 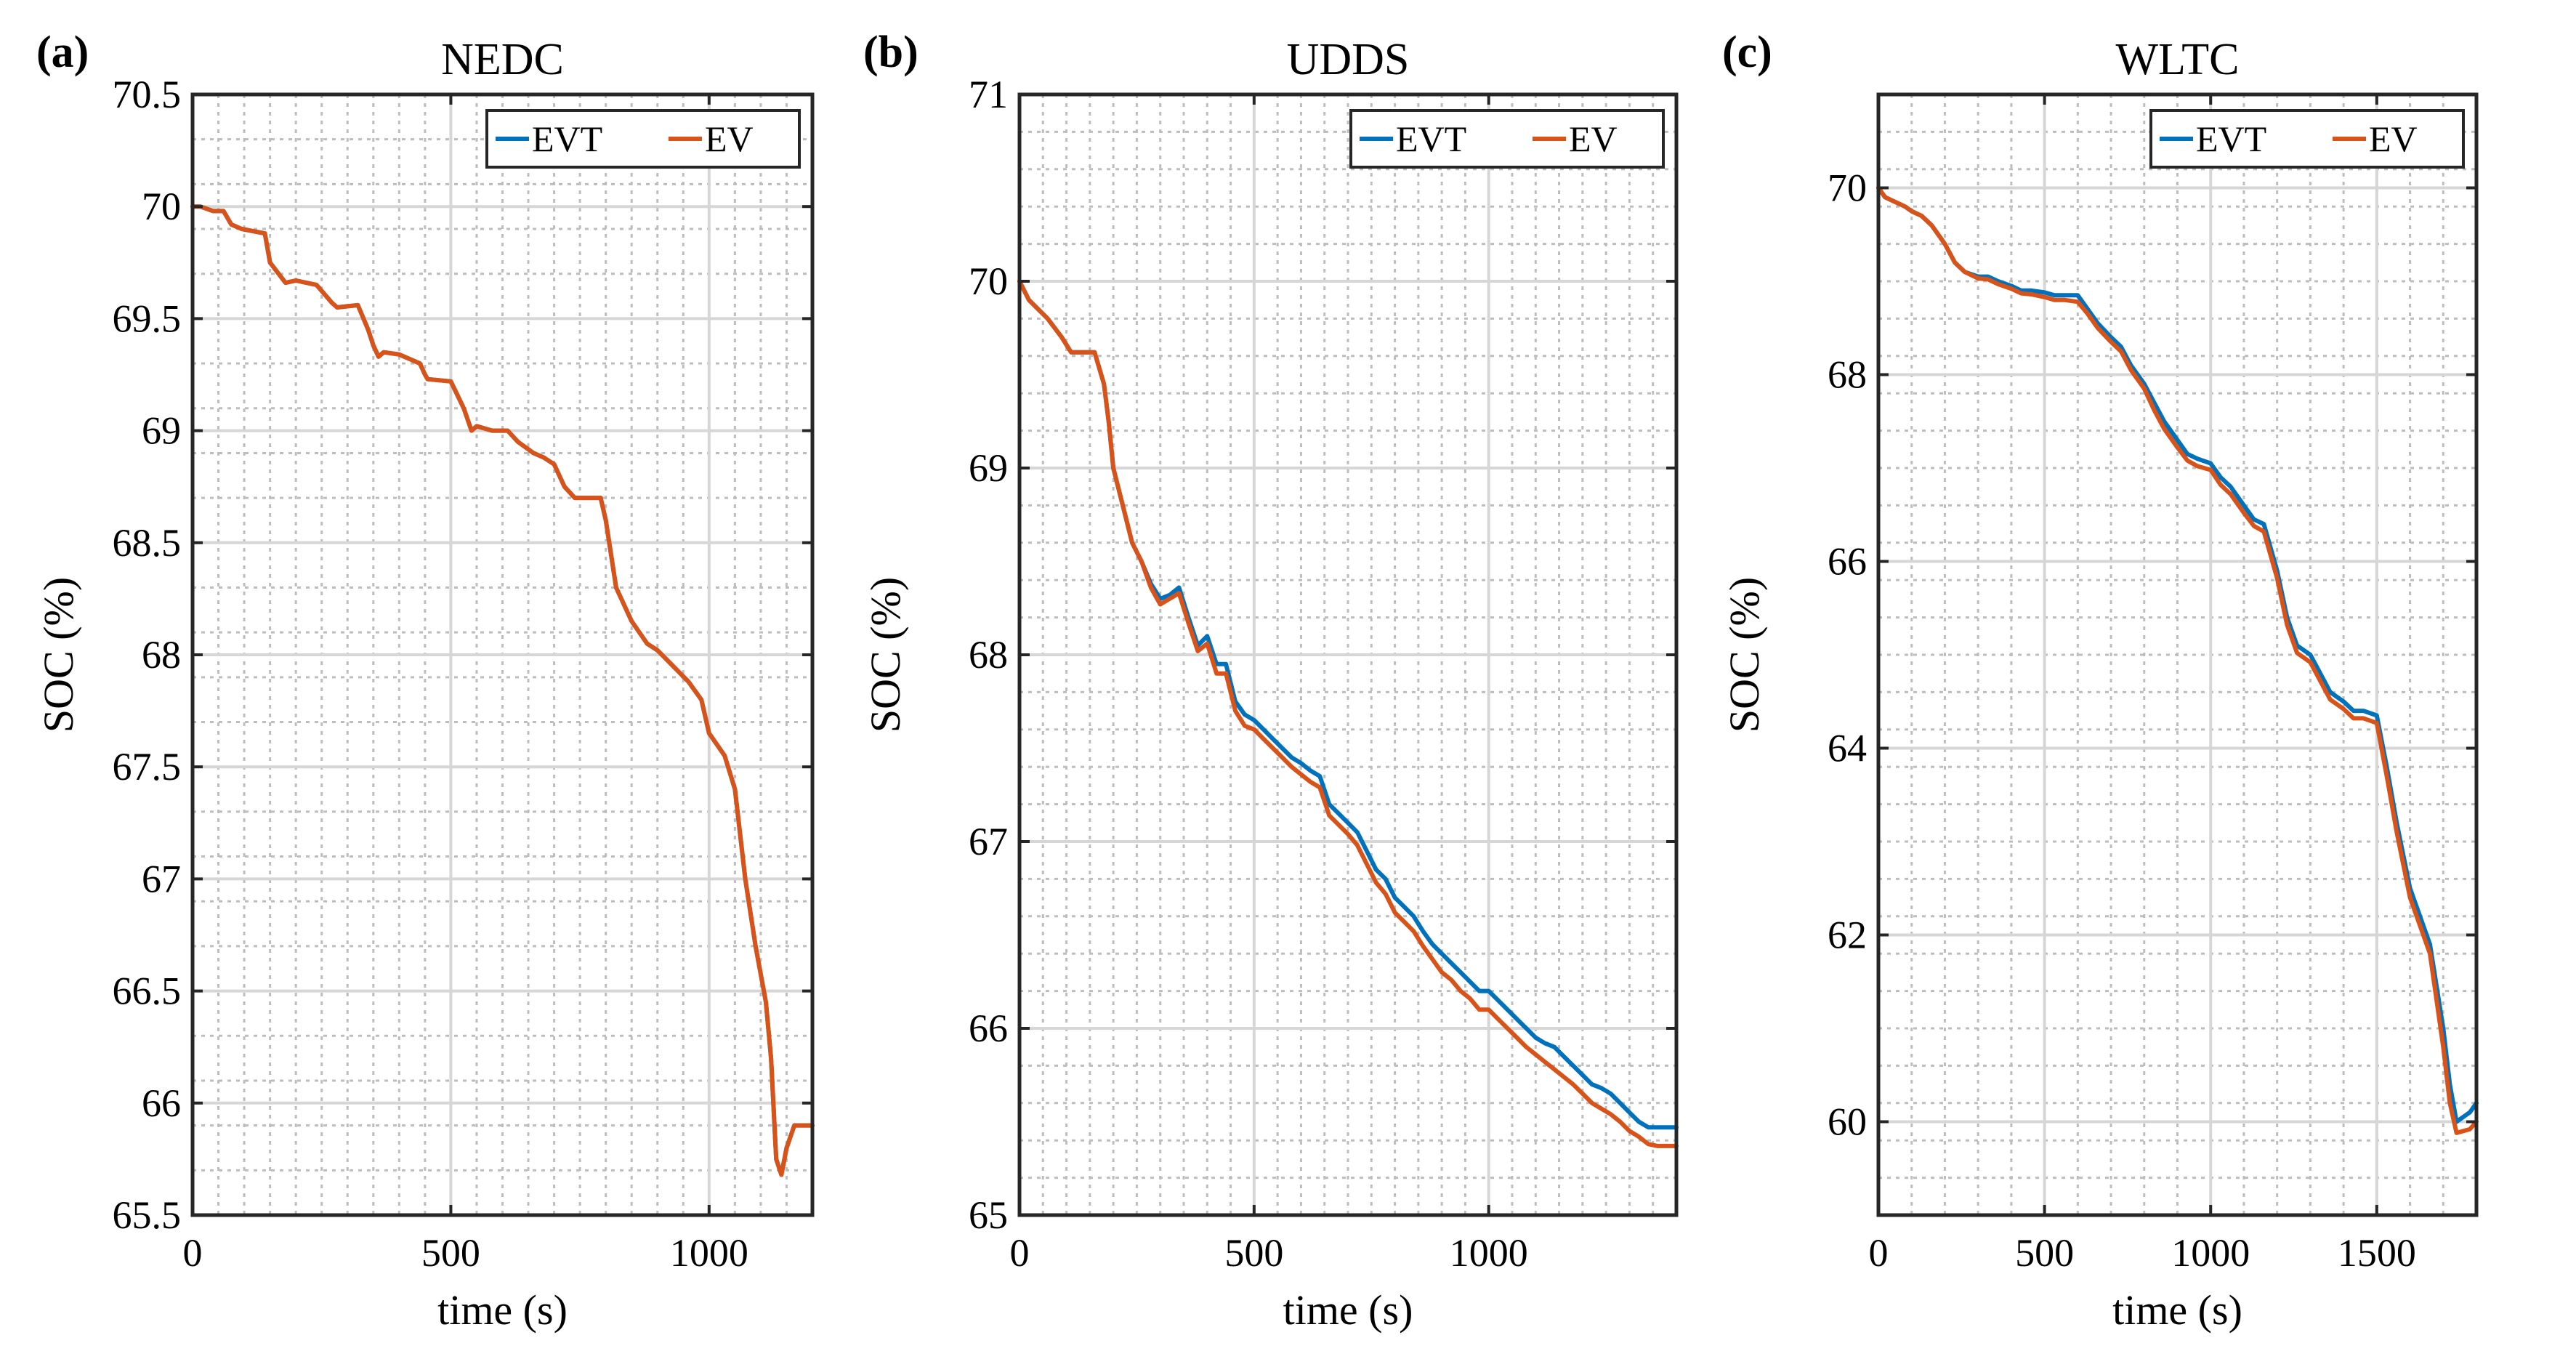 I want to click on y-tick-label: 70.5, so click(x=148, y=95).